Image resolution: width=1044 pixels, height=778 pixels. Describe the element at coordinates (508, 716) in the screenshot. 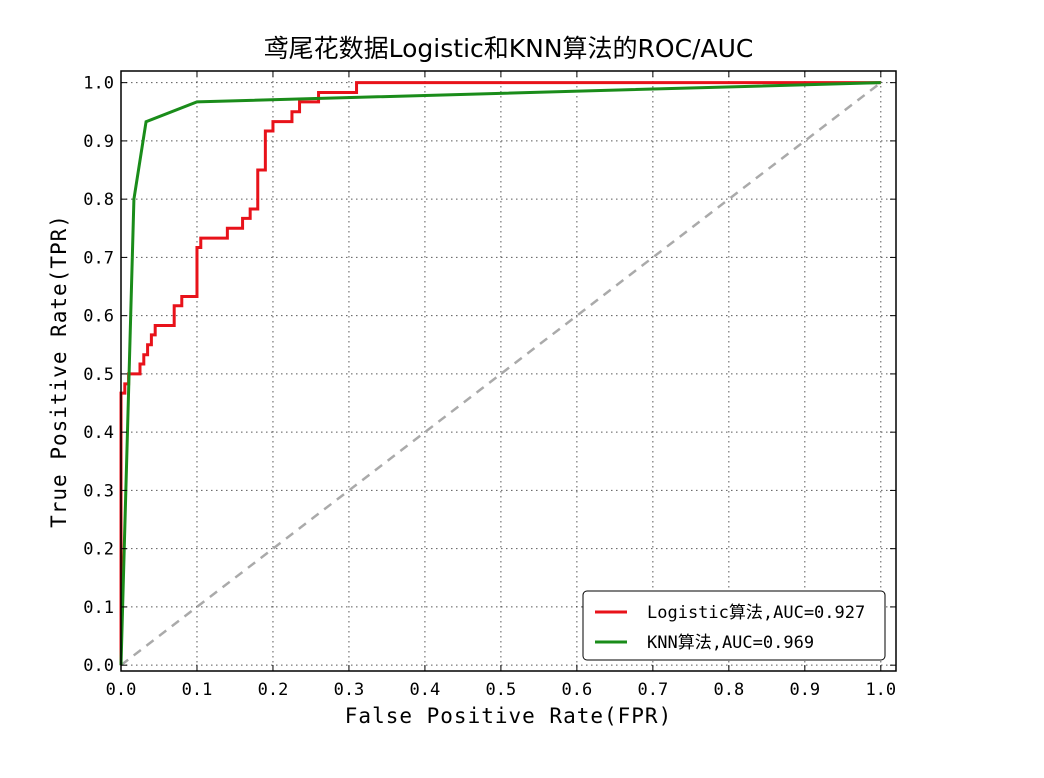

I see `x-axis-label: False Positive Rate(FPR)` at that location.